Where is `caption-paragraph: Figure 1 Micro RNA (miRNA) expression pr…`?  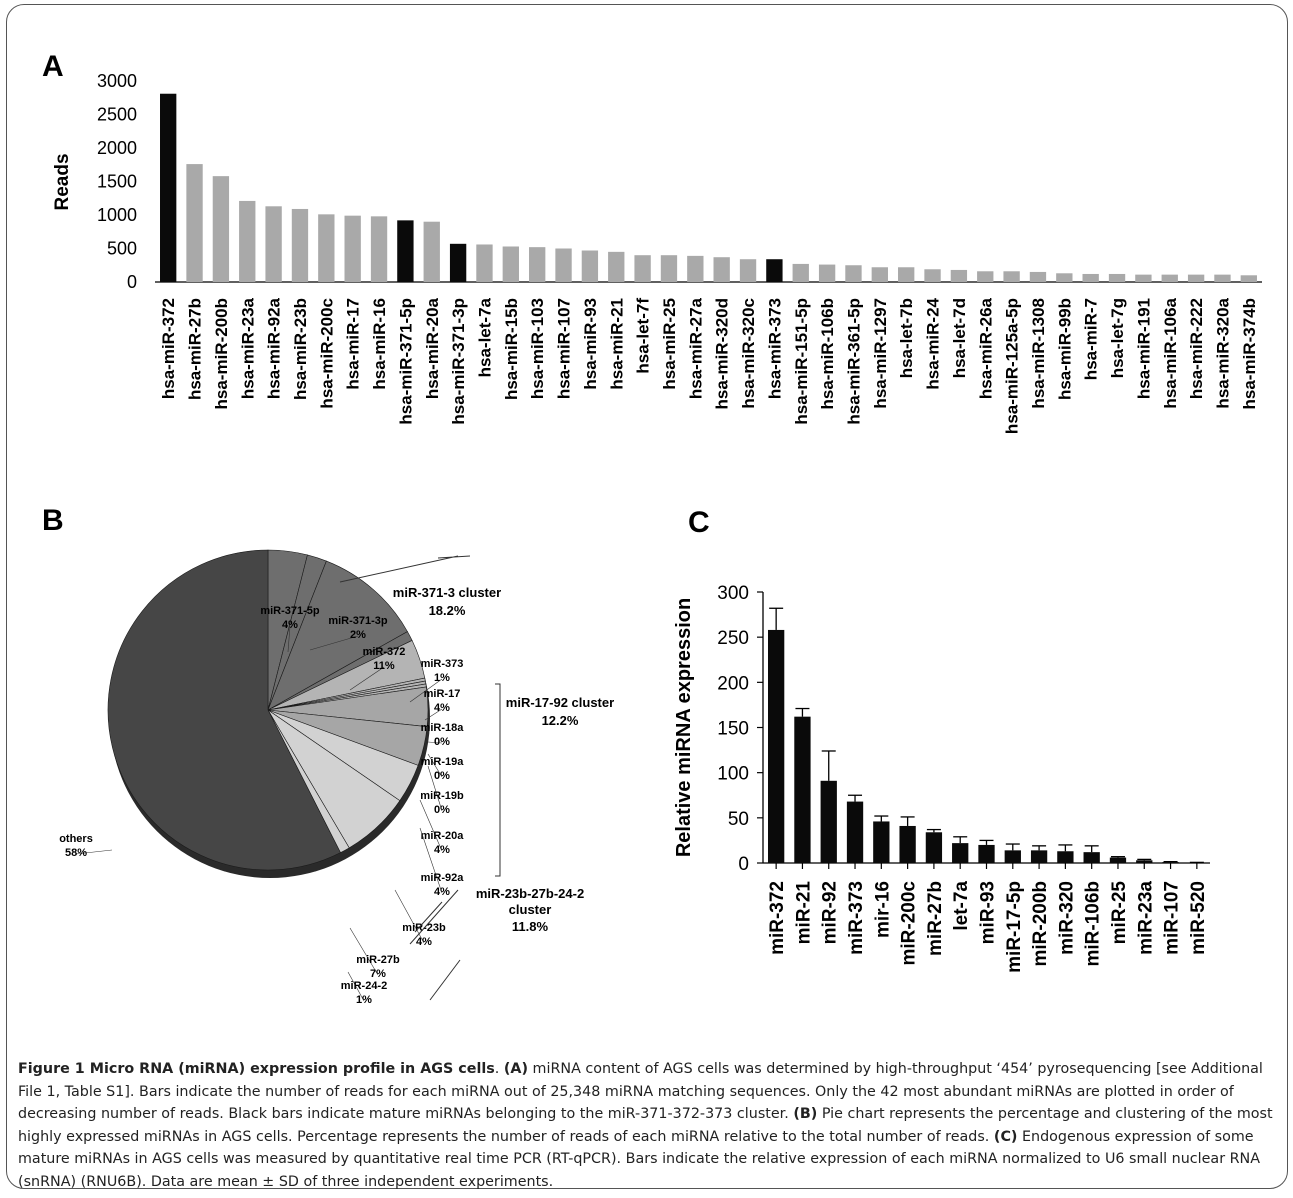 caption-paragraph: Figure 1 Micro RNA (miRNA) expression pr… is located at coordinates (649, 1125).